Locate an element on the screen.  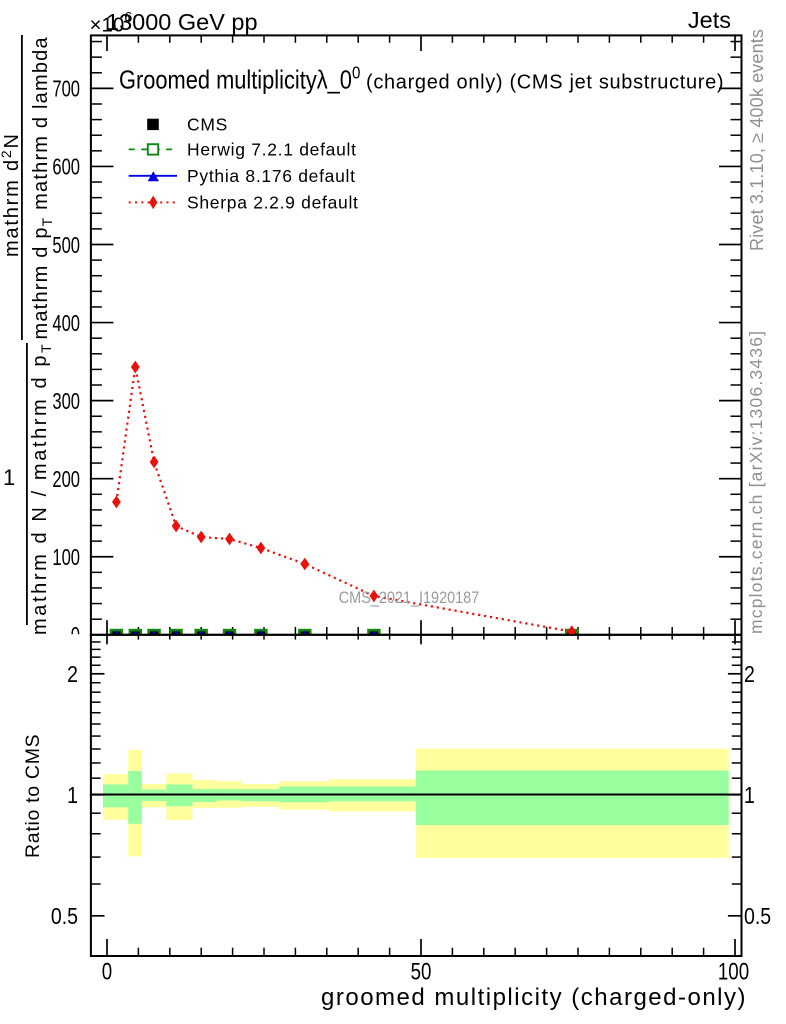
svg-text: 13000 GeV pp is located at coordinates (182, 22).